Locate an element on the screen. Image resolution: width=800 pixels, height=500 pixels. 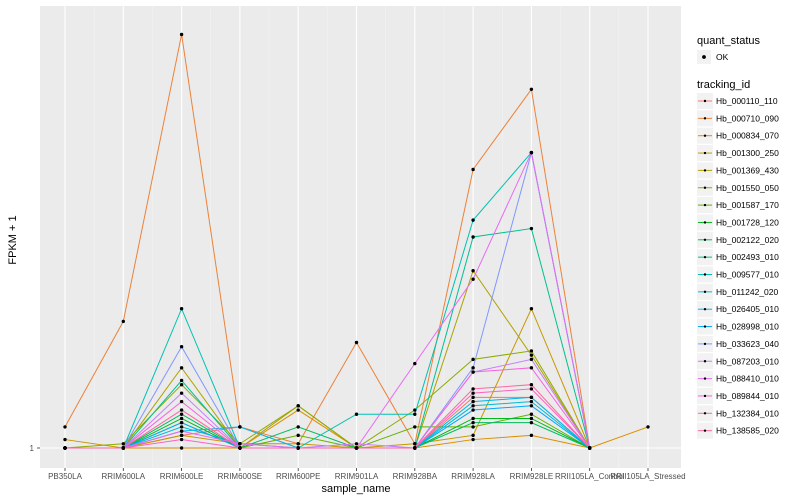
x-tick-label: RRIM928BA is located at coordinates (415, 476).